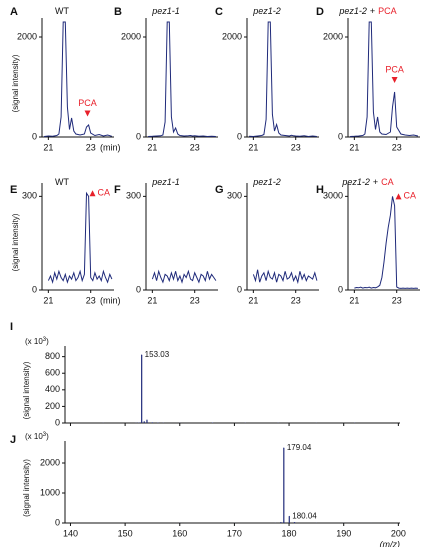 This screenshot has height=547, width=424. Describe the element at coordinates (118, 12) in the screenshot. I see `panel-label: B` at that location.